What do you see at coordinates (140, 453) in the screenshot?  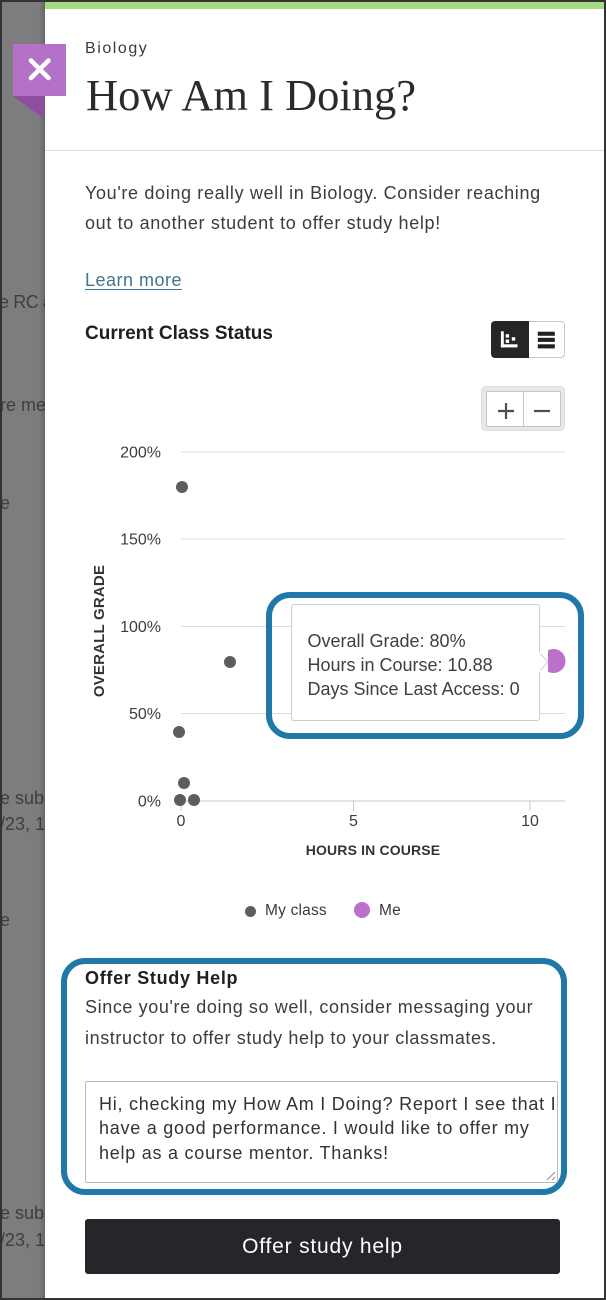 I see `svg-text: 200%` at bounding box center [140, 453].